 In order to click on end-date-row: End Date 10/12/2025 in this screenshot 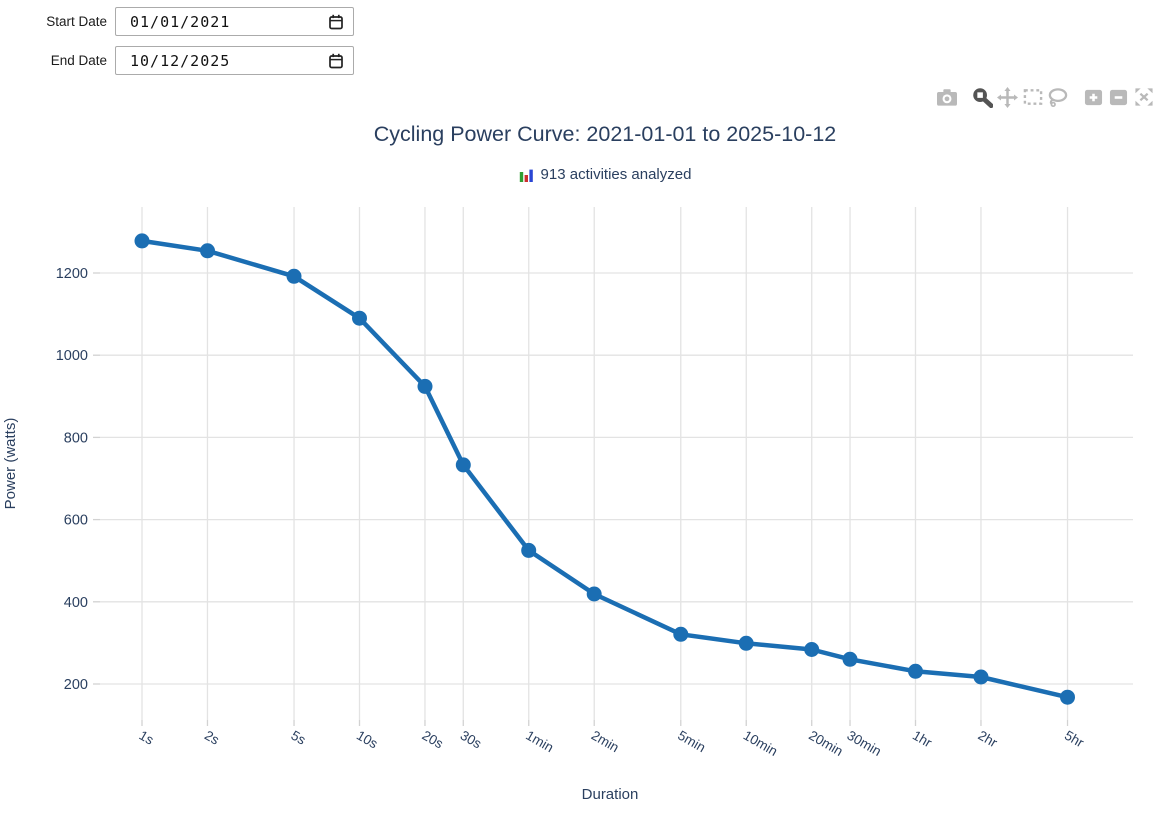, I will do `click(177, 60)`.